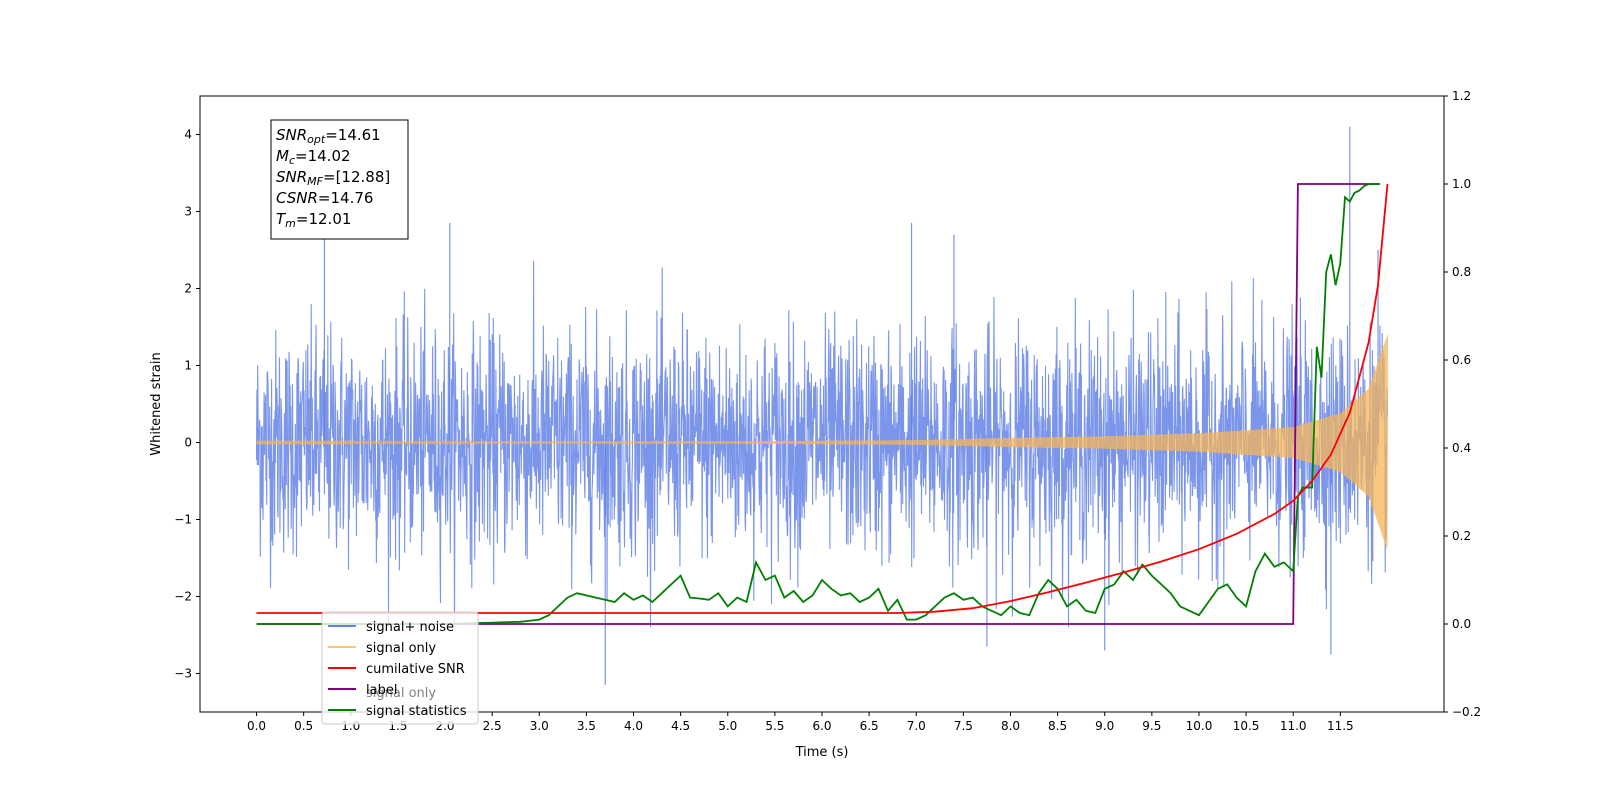  Describe the element at coordinates (1466, 712) in the screenshot. I see `y2-tick-label: −0.2` at that location.